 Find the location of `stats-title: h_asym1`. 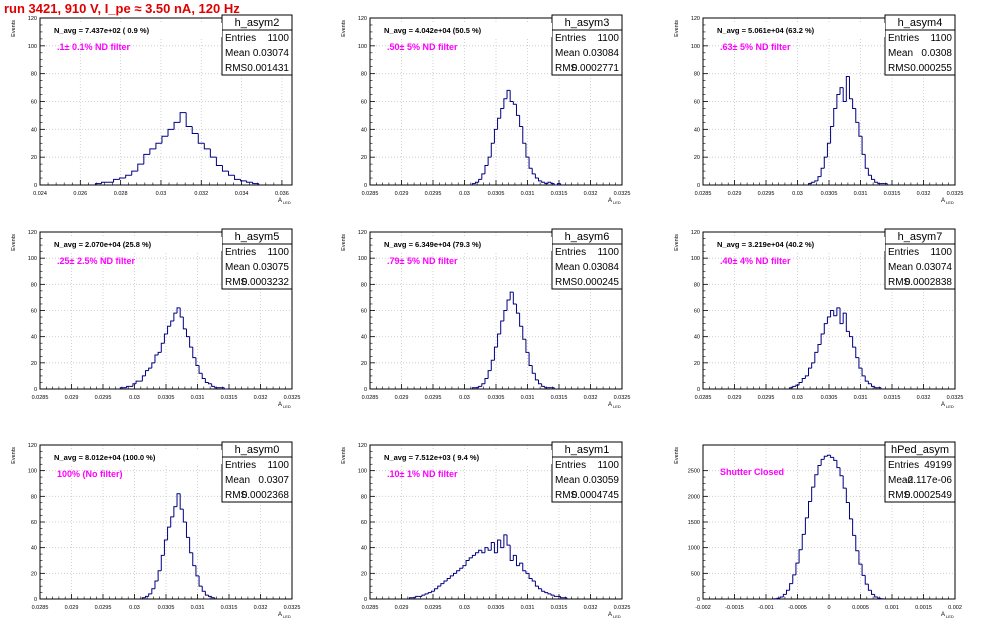

stats-title: h_asym1 is located at coordinates (587, 450).